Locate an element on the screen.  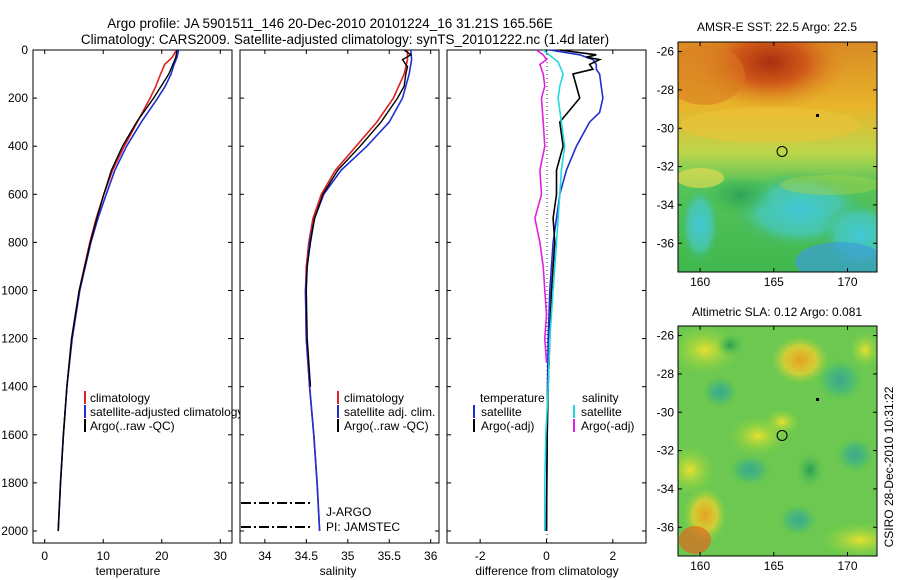
sla-heatmap-field is located at coordinates (777, 441).